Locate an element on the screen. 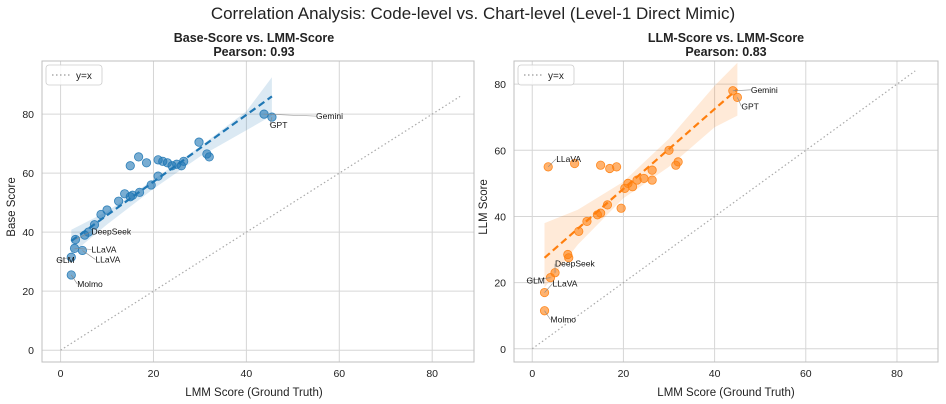  confidence-band is located at coordinates (171, 166).